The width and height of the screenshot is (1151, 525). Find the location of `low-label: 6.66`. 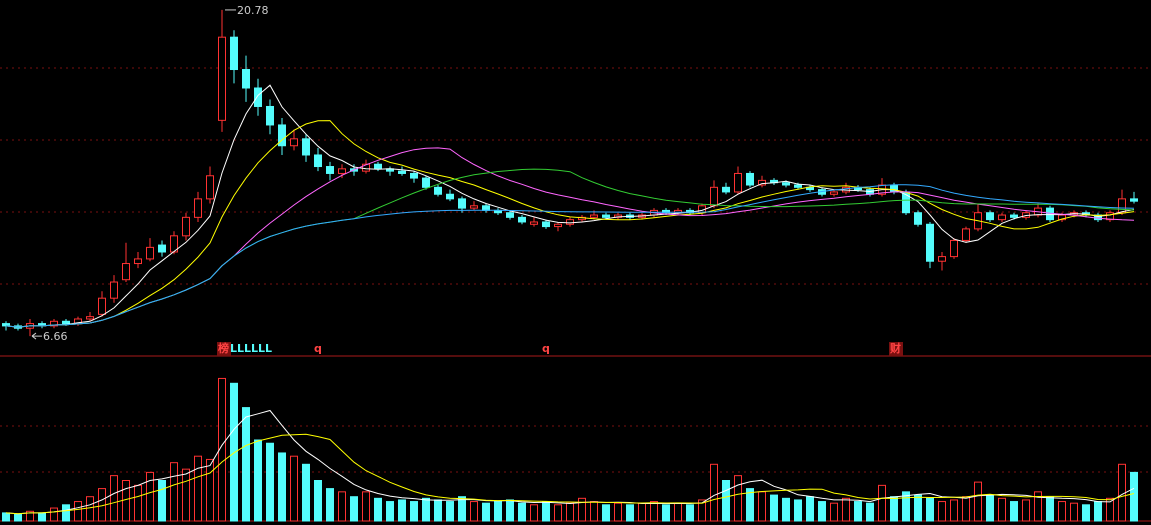

low-label: 6.66 is located at coordinates (55, 336).